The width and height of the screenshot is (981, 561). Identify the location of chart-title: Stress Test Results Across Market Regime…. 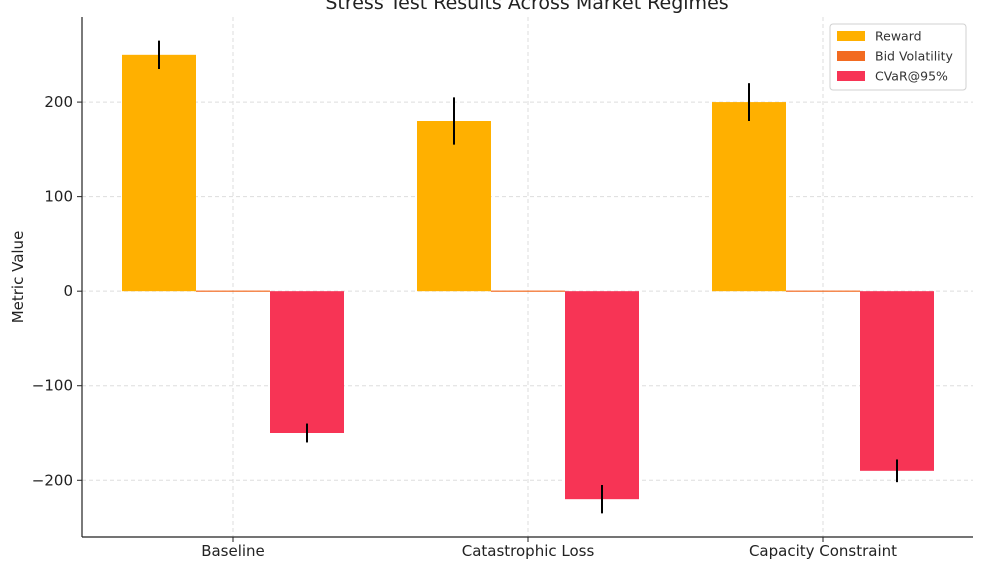
(526, 7).